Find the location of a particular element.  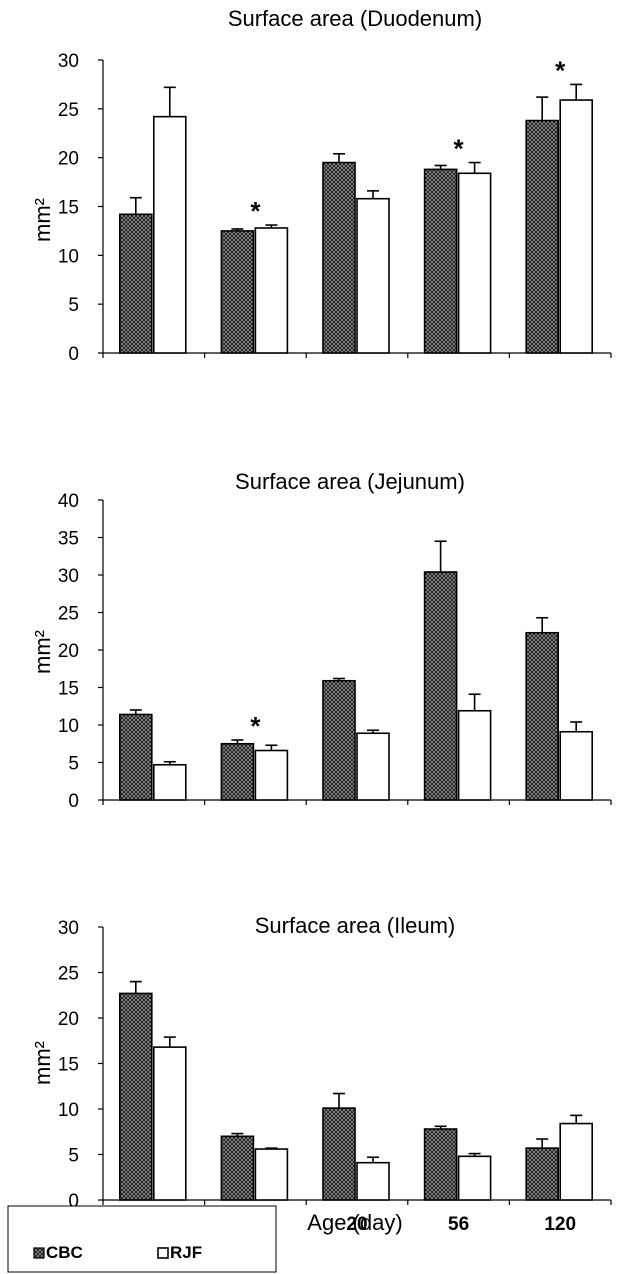

ileum-y-tick-label: 20 is located at coordinates (68, 1019).